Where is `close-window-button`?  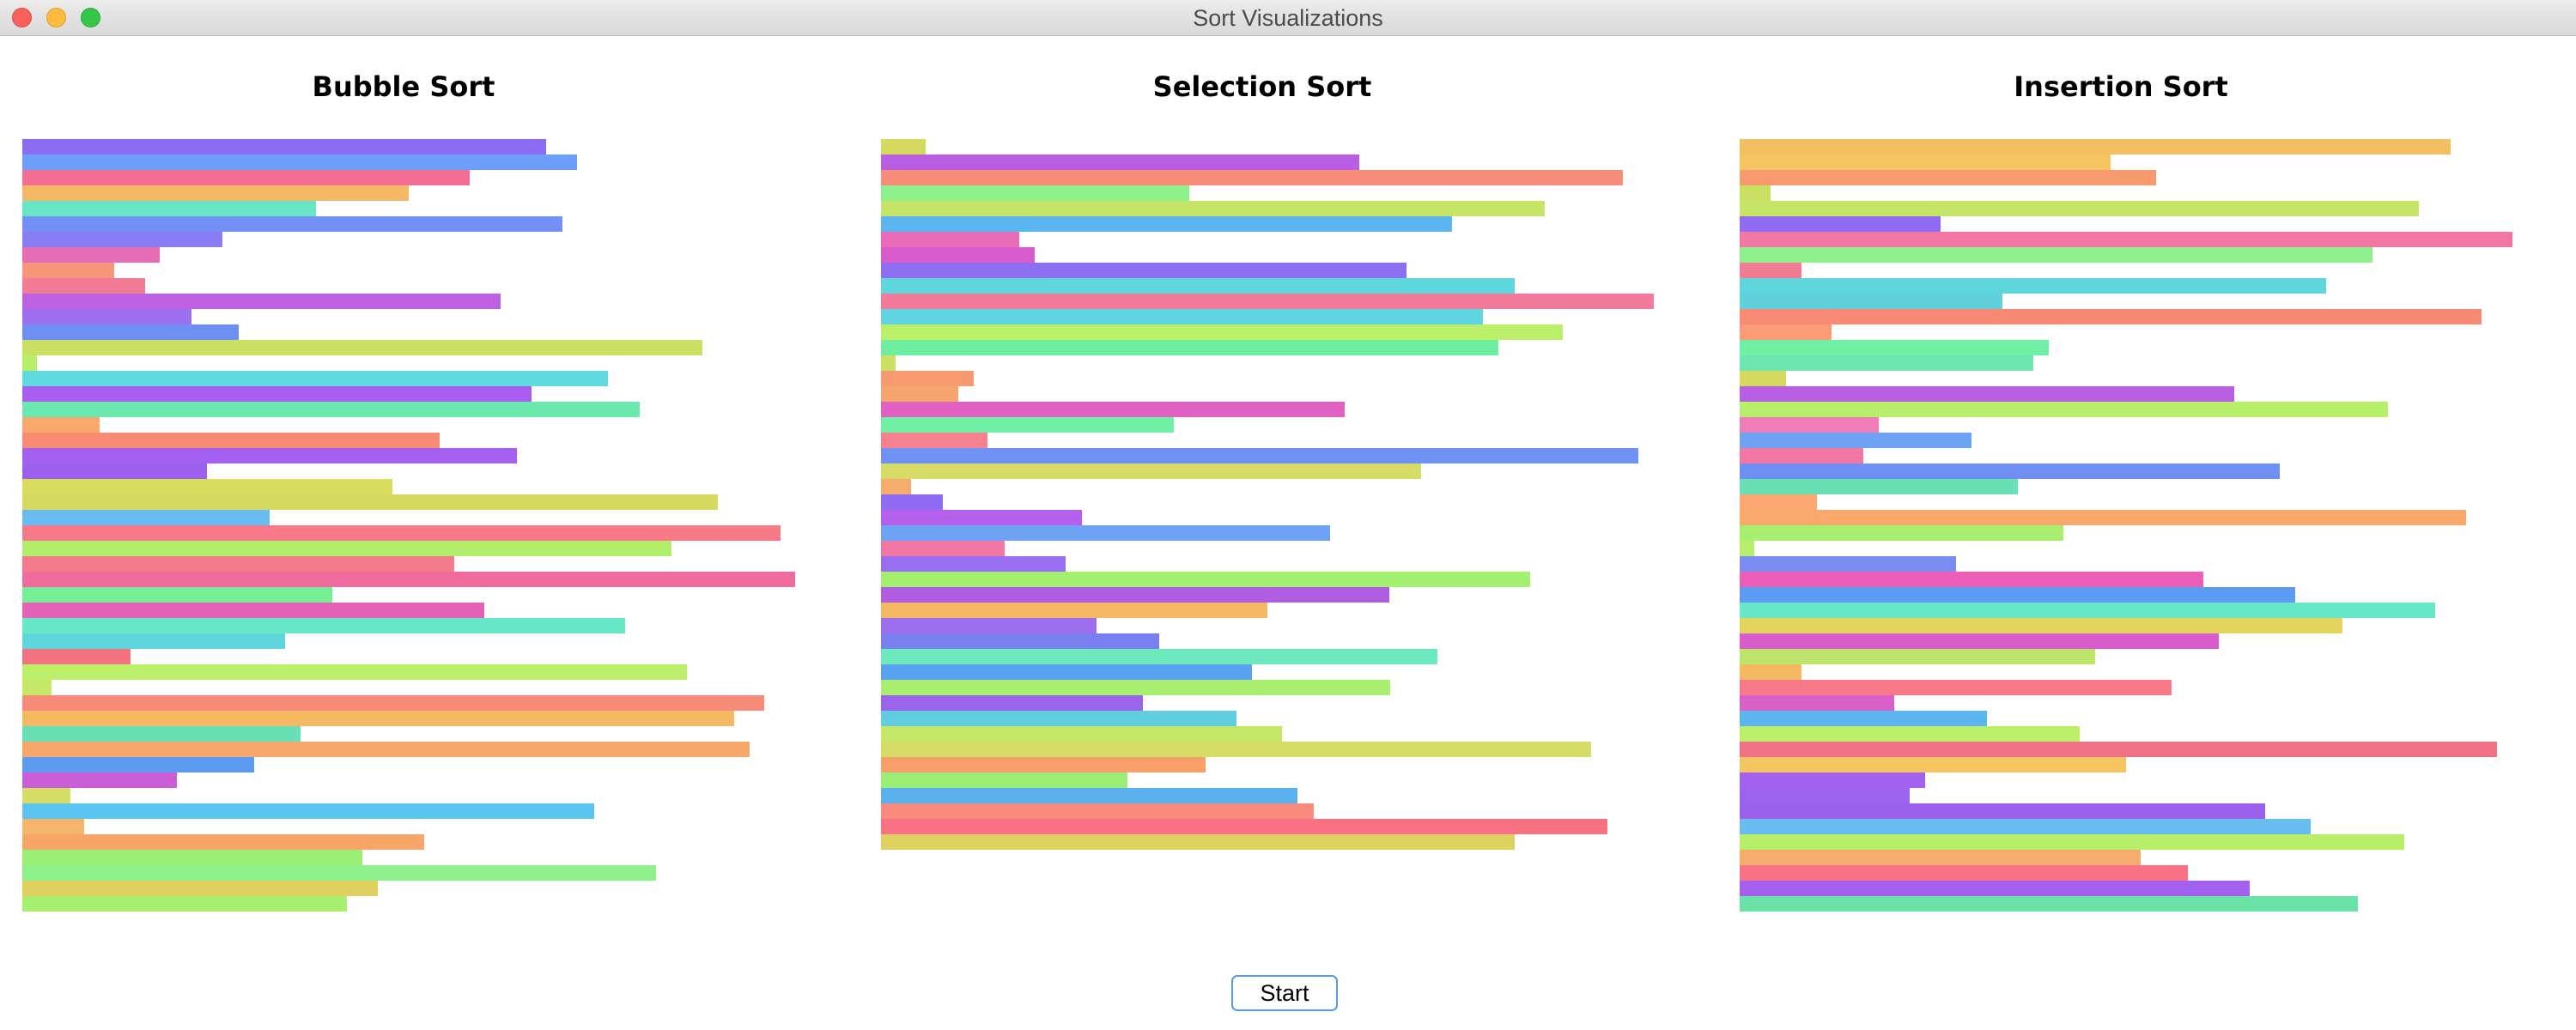 close-window-button is located at coordinates (22, 17).